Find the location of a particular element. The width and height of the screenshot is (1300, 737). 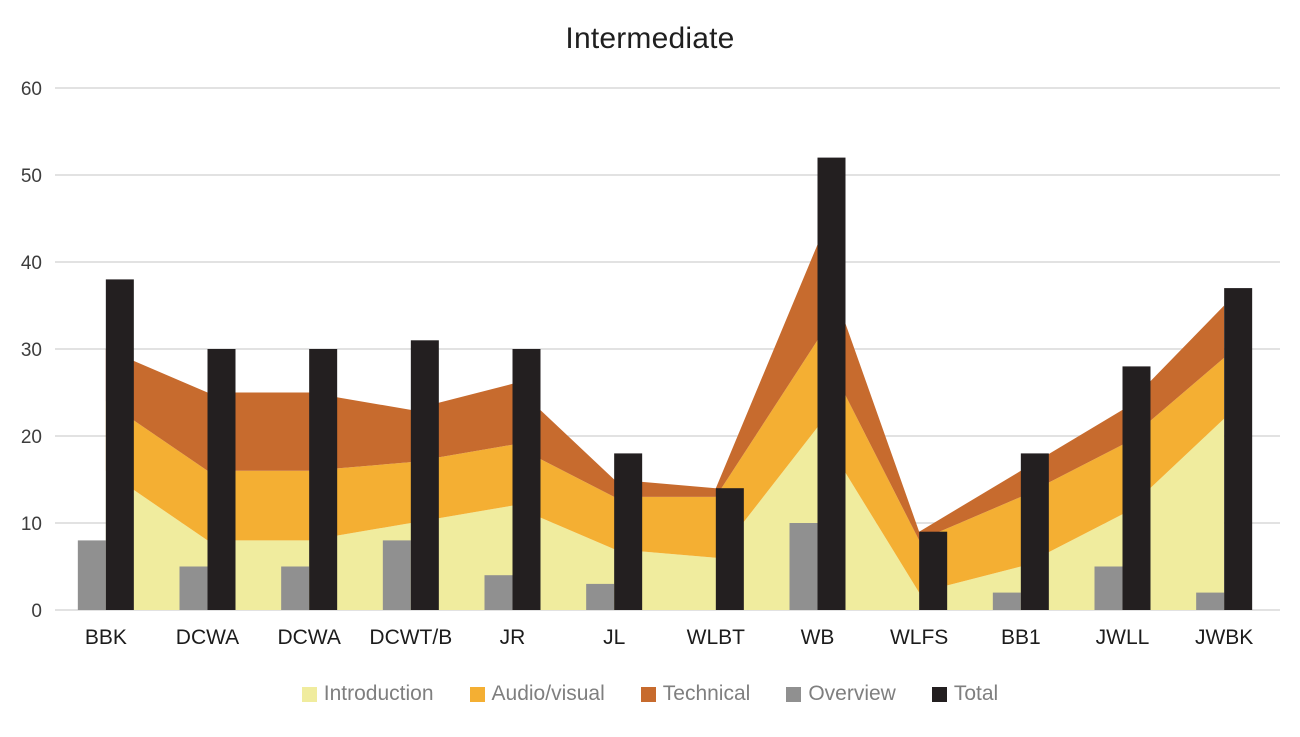

legend-label: Technical is located at coordinates (706, 693).